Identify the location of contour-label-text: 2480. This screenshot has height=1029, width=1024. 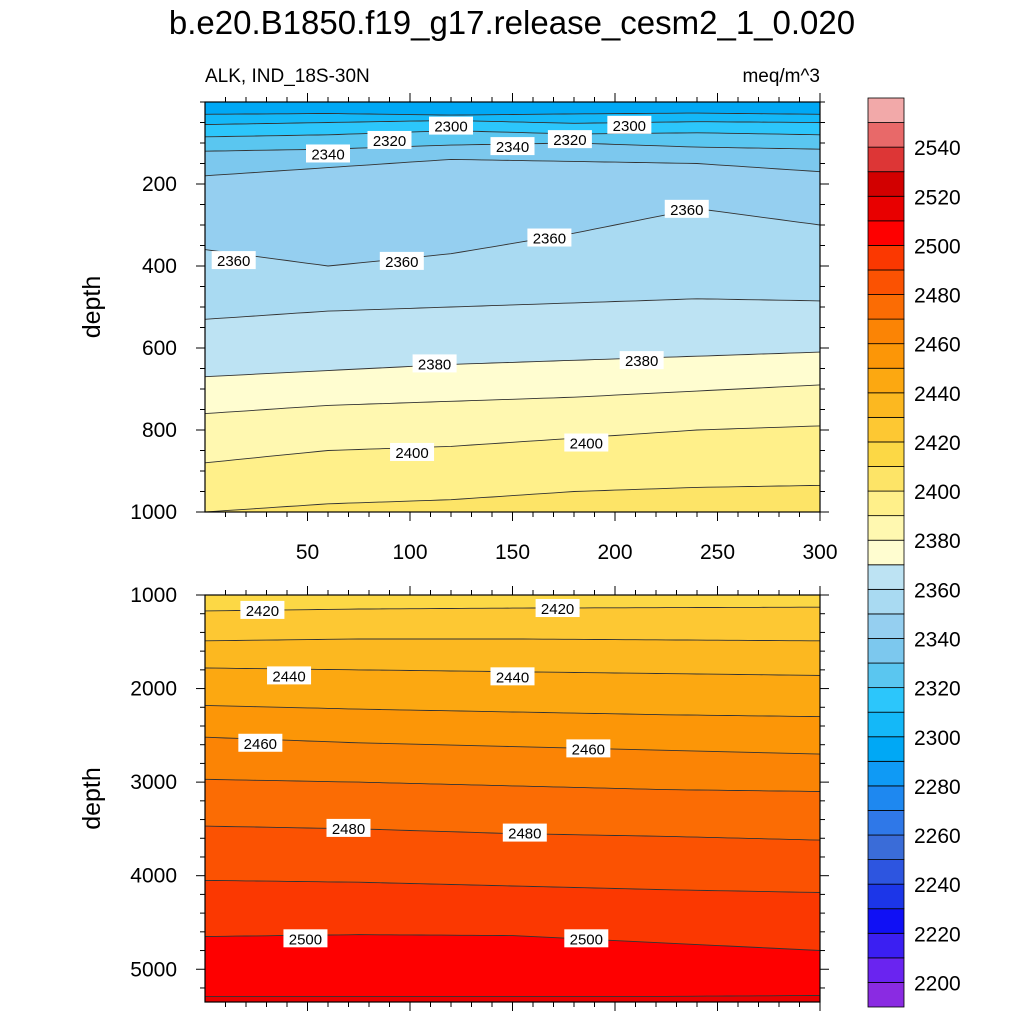
(348, 829).